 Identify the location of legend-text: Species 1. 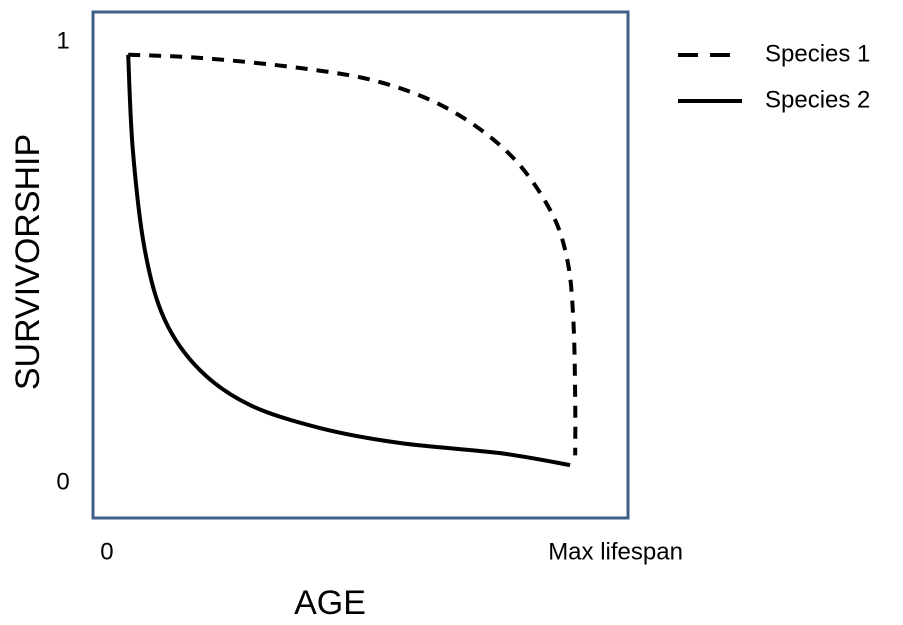
(817, 53).